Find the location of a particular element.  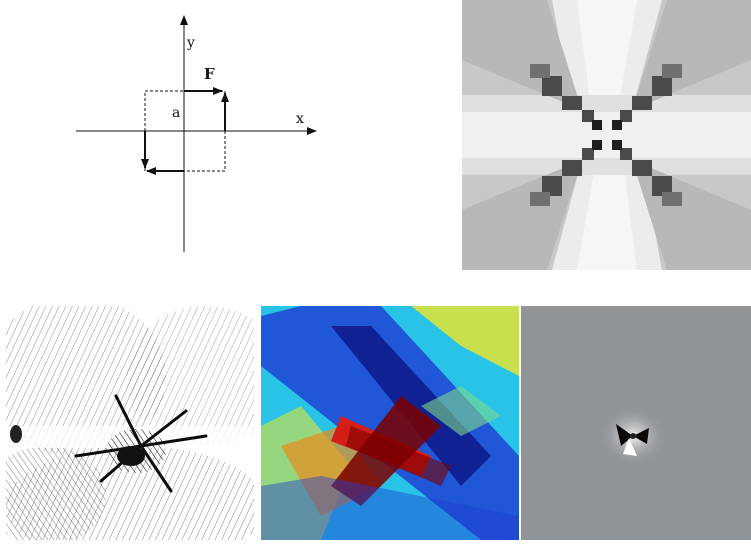

force-label: F is located at coordinates (209, 74).